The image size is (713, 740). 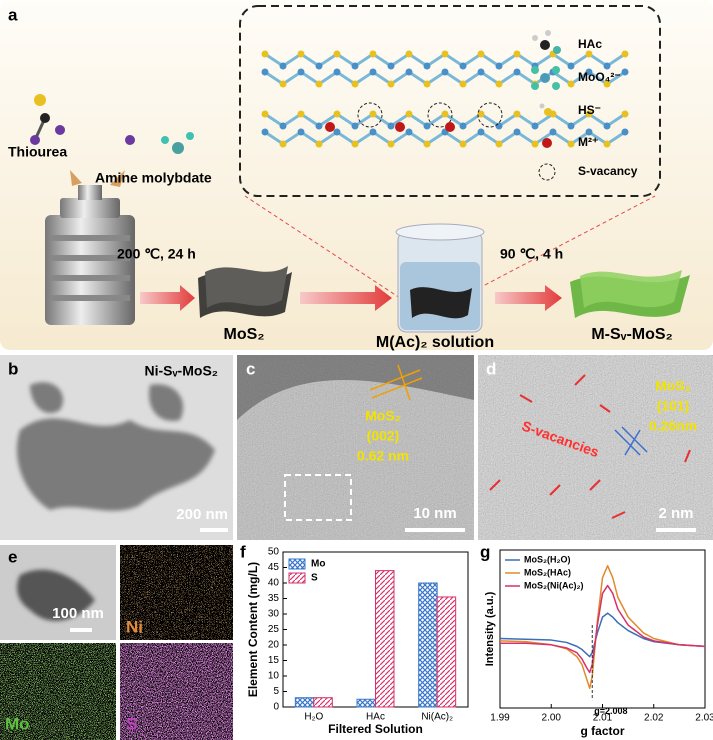 I want to click on x-tick-label: HAc, so click(x=375, y=717).